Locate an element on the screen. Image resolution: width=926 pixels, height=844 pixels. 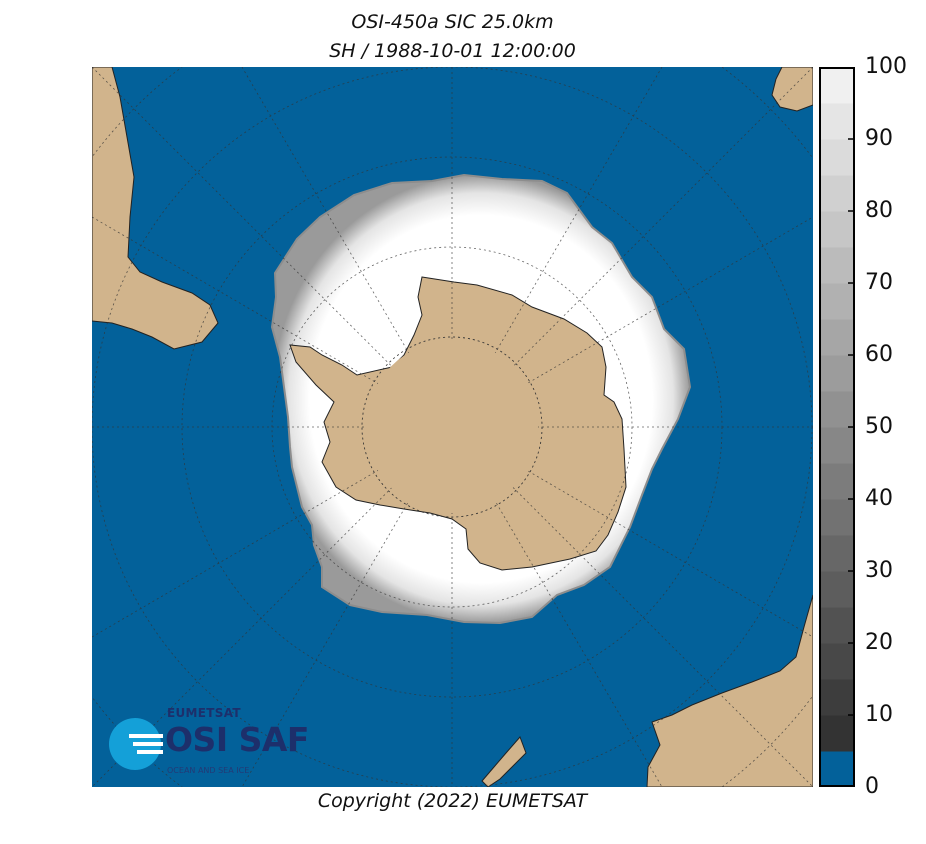
colorbar-tick-label: 30 is located at coordinates (879, 570).